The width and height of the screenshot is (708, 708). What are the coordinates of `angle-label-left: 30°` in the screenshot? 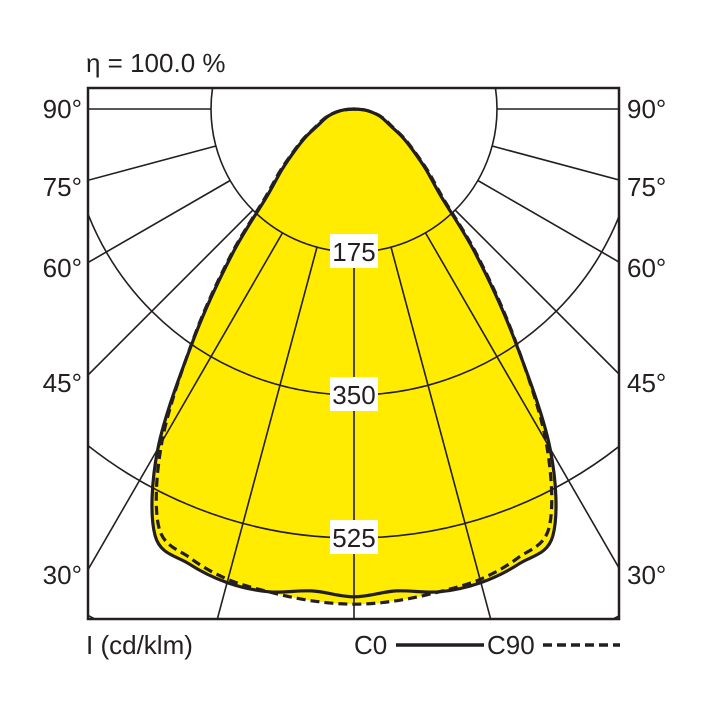 It's located at (62, 575).